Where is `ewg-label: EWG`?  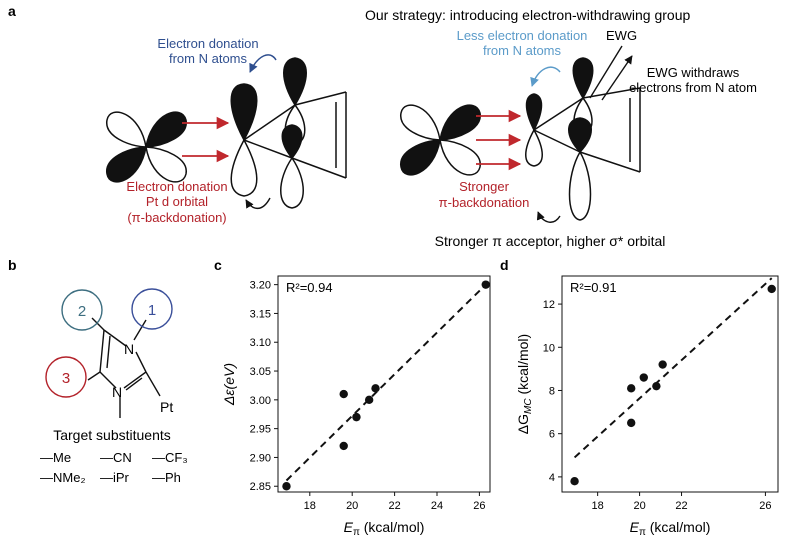
ewg-label: EWG is located at coordinates (621, 35).